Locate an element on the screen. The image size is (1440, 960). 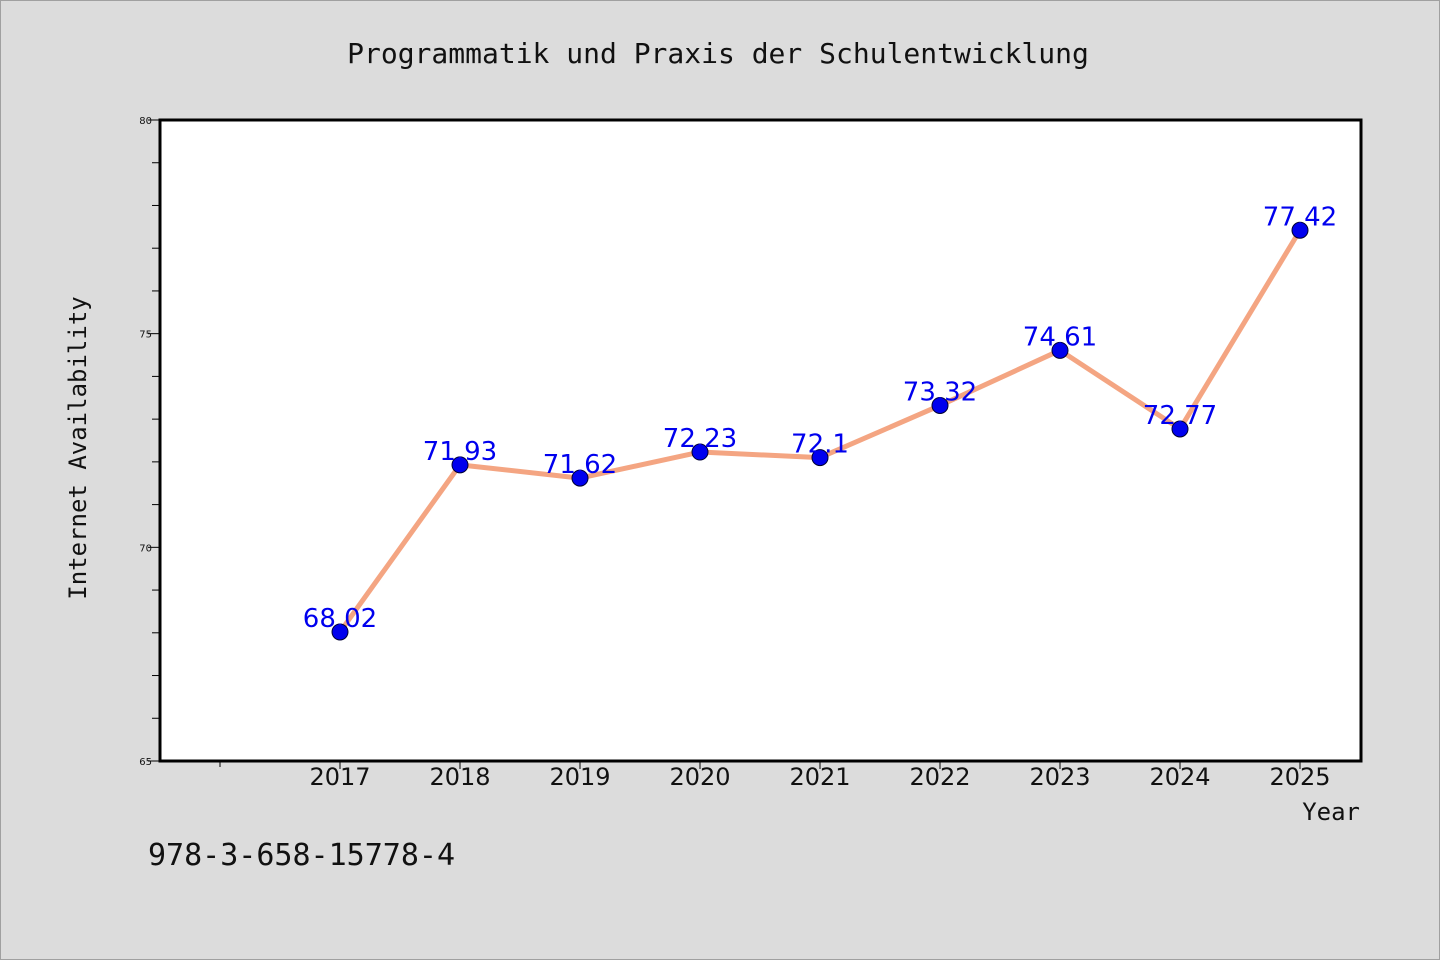
x-tick-label: 2024 is located at coordinates (1179, 777).